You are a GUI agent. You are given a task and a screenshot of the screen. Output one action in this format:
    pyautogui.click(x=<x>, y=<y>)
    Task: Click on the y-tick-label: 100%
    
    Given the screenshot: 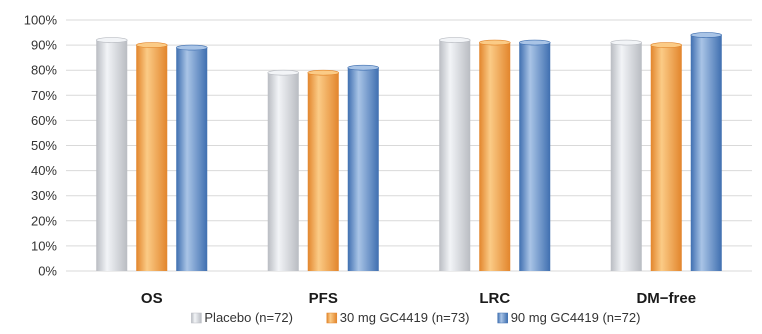 What is the action you would take?
    pyautogui.click(x=41, y=20)
    